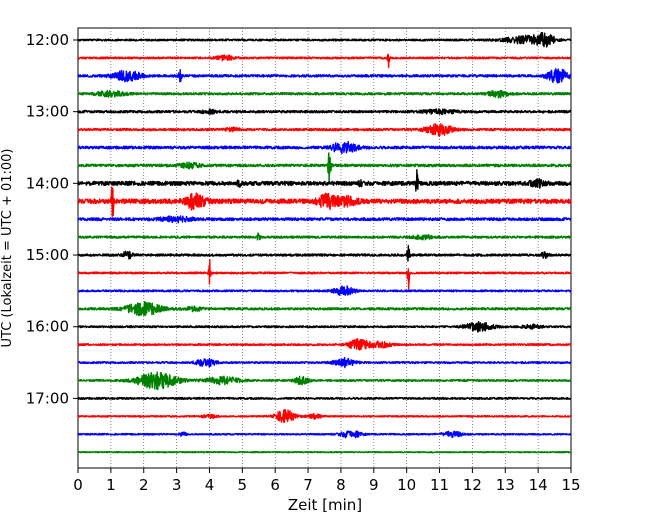 The width and height of the screenshot is (650, 520). I want to click on y-tick-label: 16:00, so click(47, 327).